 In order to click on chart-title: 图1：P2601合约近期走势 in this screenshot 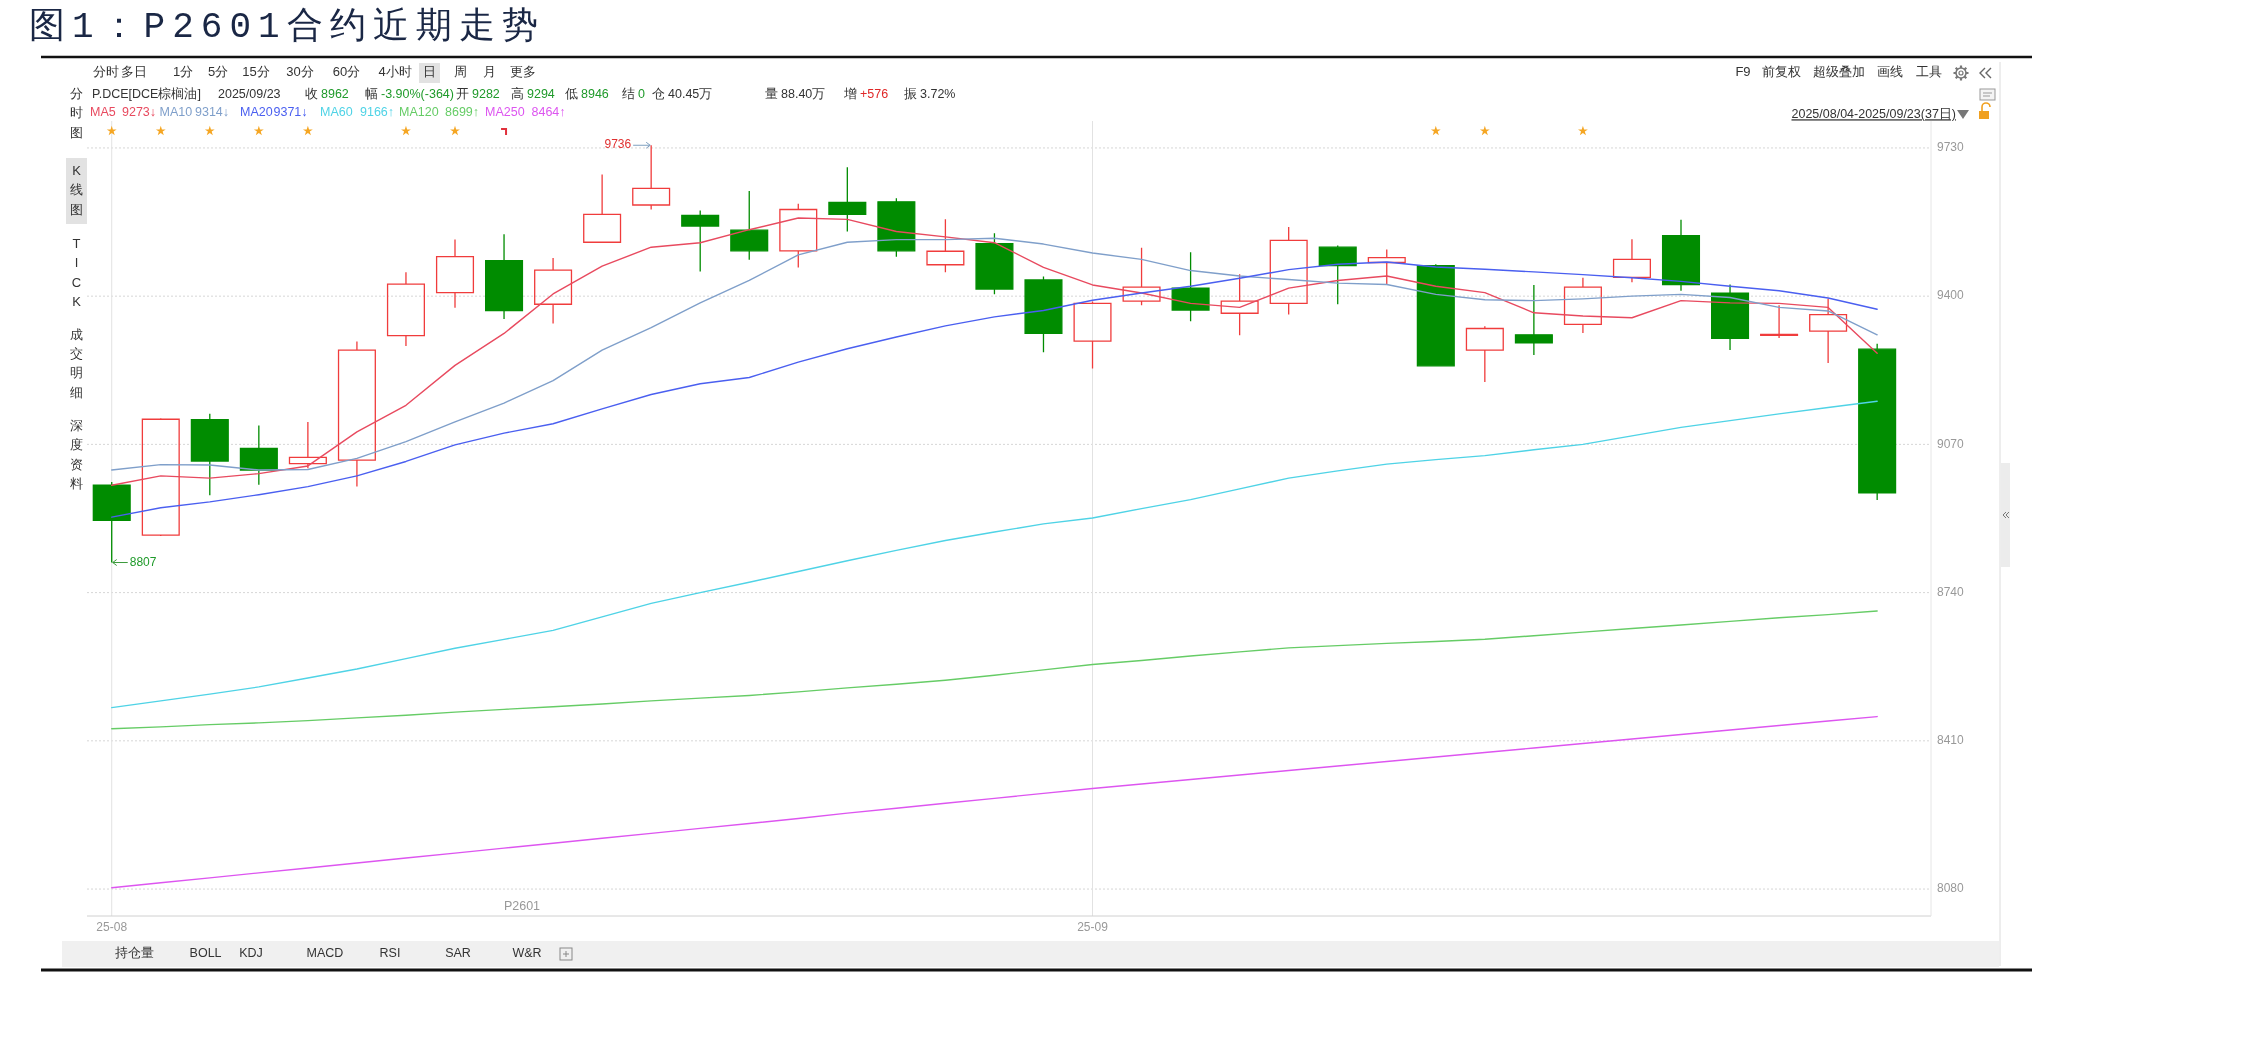, I will do `click(287, 27)`.